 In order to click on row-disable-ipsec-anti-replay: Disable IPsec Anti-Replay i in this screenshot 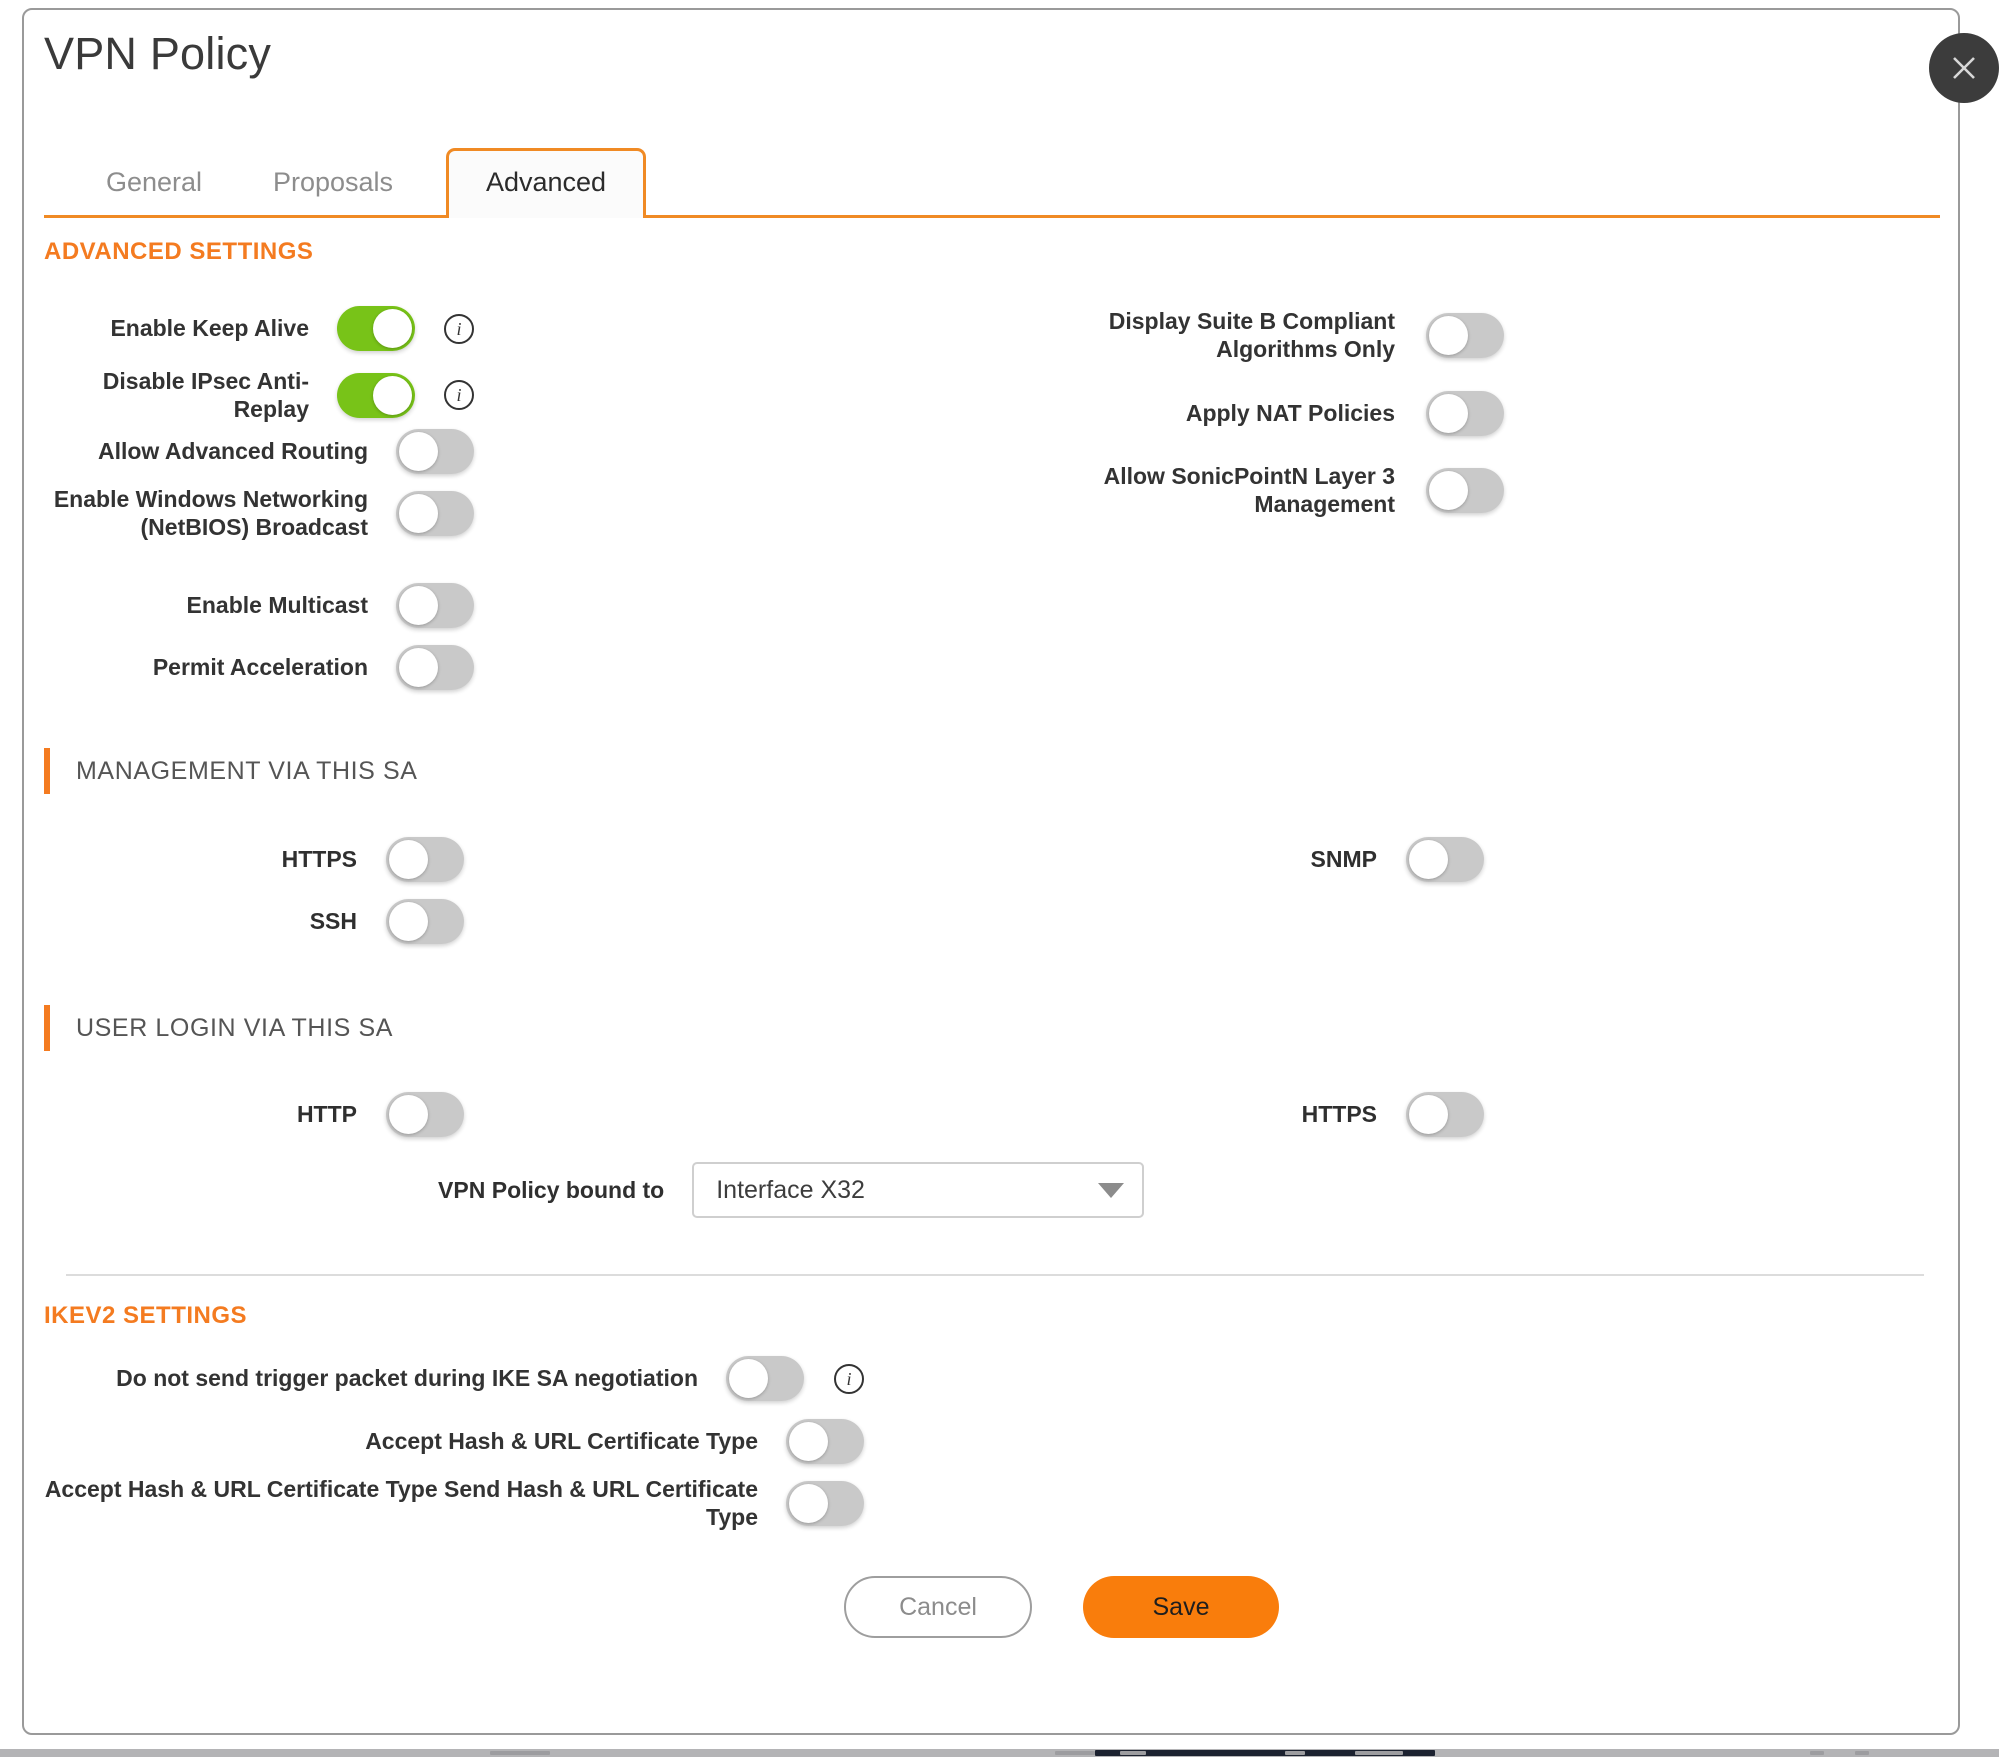, I will do `click(259, 395)`.